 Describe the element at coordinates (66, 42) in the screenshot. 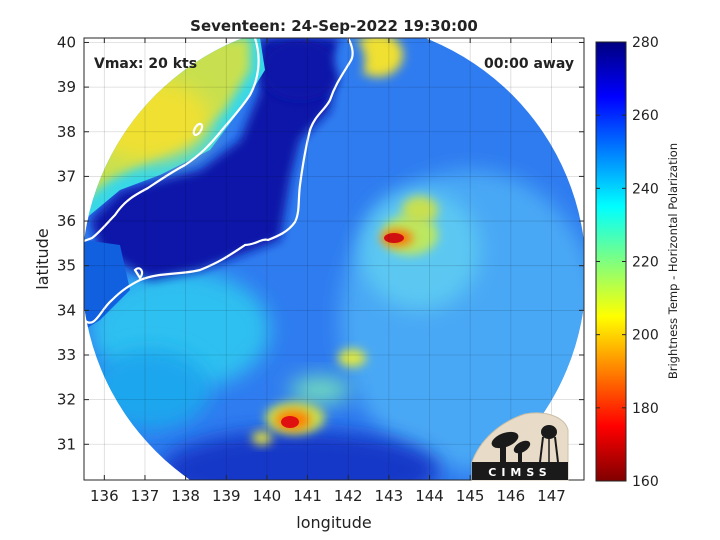

I see `y-tick-label: 40` at that location.